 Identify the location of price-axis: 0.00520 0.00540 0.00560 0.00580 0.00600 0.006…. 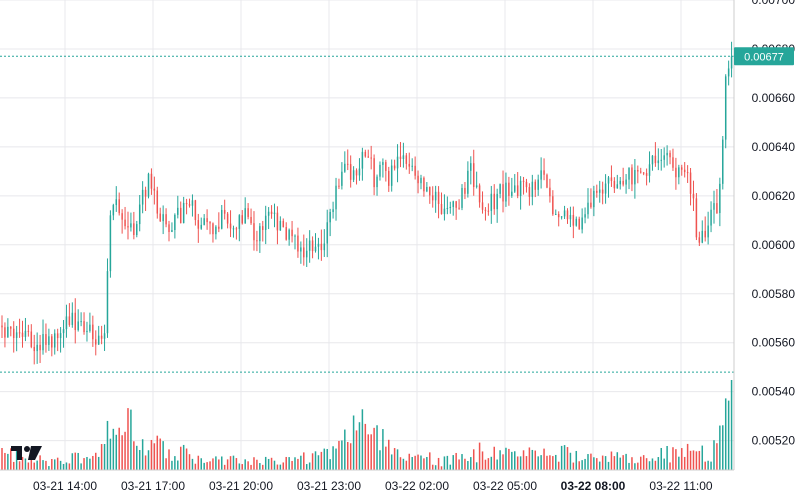
(764, 235).